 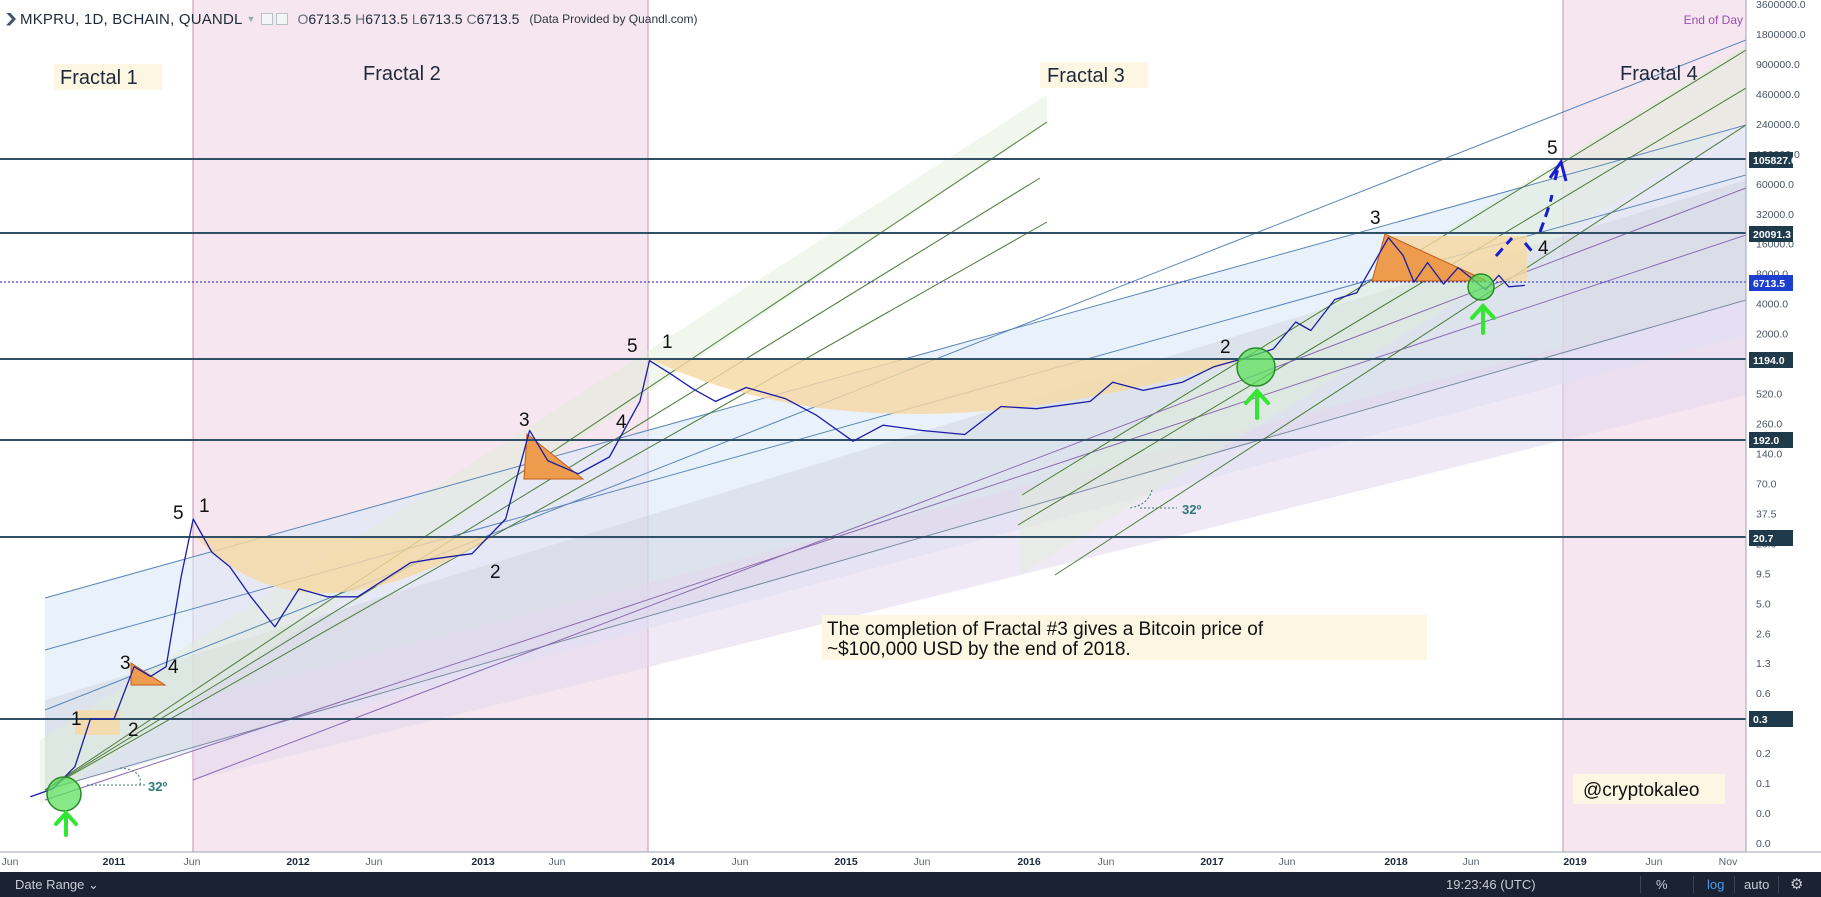 What do you see at coordinates (1781, 5) in the screenshot?
I see `y-tick-label: 3600000.0` at bounding box center [1781, 5].